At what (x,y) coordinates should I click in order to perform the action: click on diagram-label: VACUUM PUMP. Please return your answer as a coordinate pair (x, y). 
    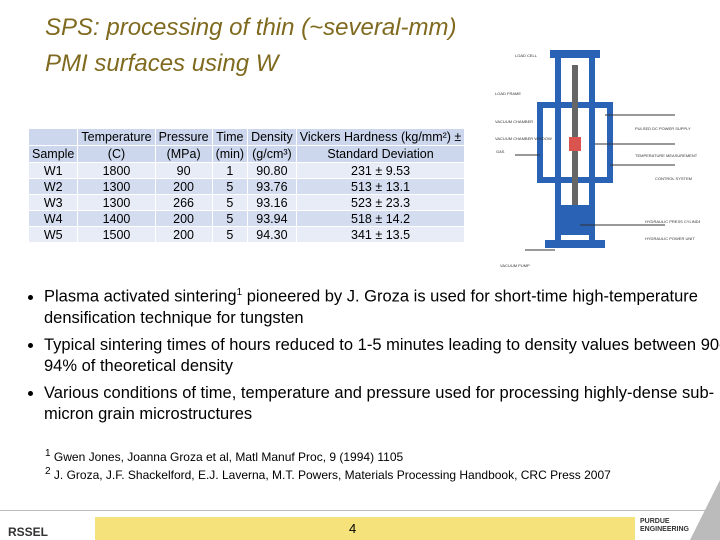
    Looking at the image, I should click on (515, 265).